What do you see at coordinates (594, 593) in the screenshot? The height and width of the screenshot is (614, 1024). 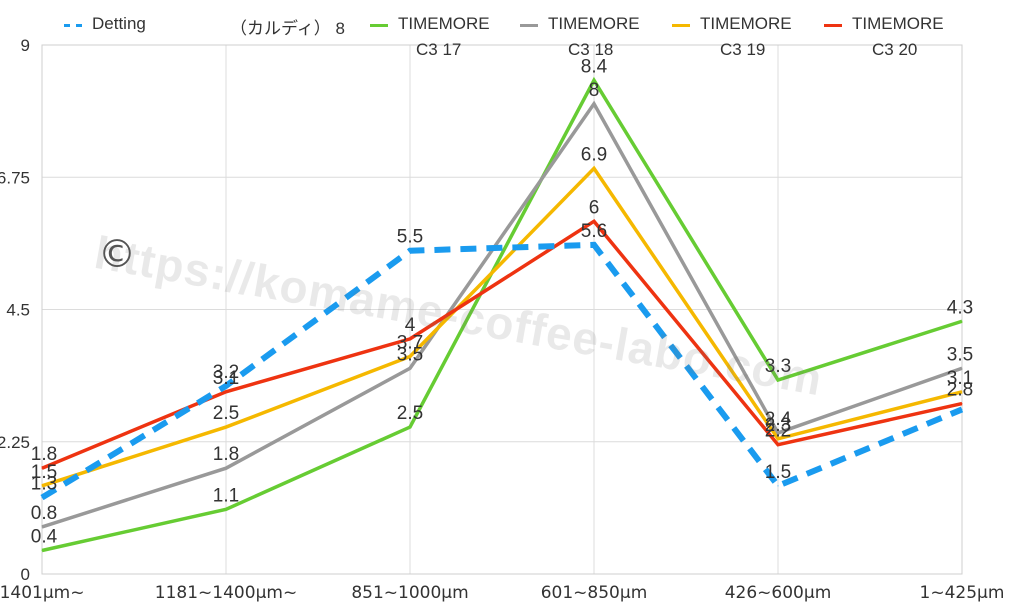 I see `x-tick-label: 601~850μm` at bounding box center [594, 593].